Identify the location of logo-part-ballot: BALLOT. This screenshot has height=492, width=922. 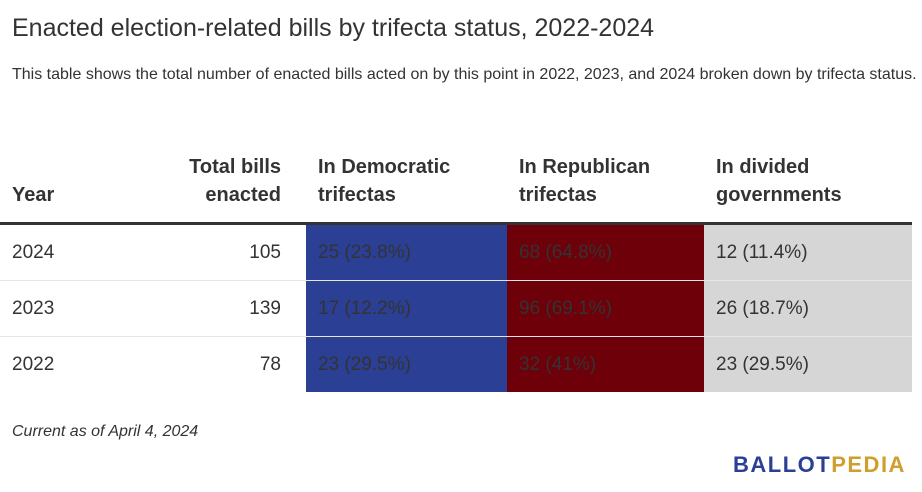
(782, 464).